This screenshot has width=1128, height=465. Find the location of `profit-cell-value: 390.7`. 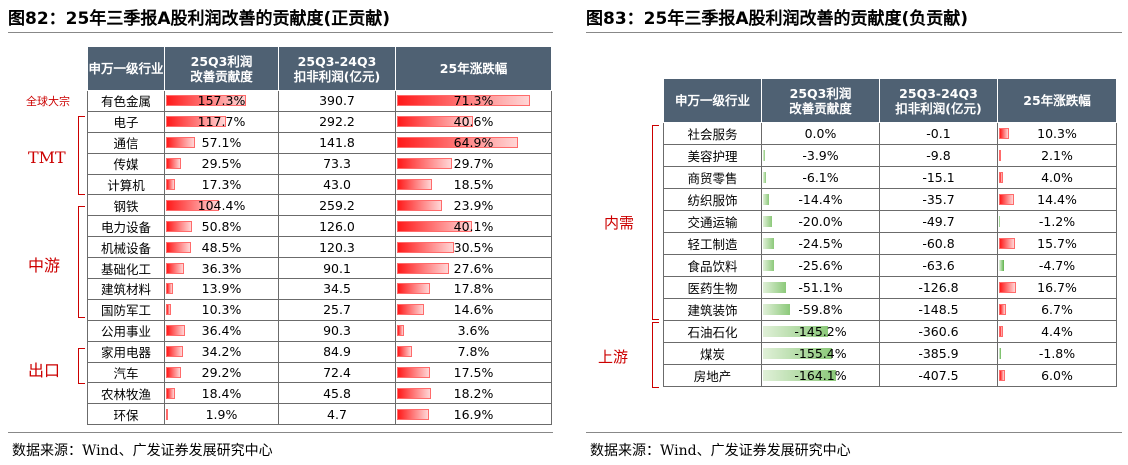

profit-cell-value: 390.7 is located at coordinates (337, 101).